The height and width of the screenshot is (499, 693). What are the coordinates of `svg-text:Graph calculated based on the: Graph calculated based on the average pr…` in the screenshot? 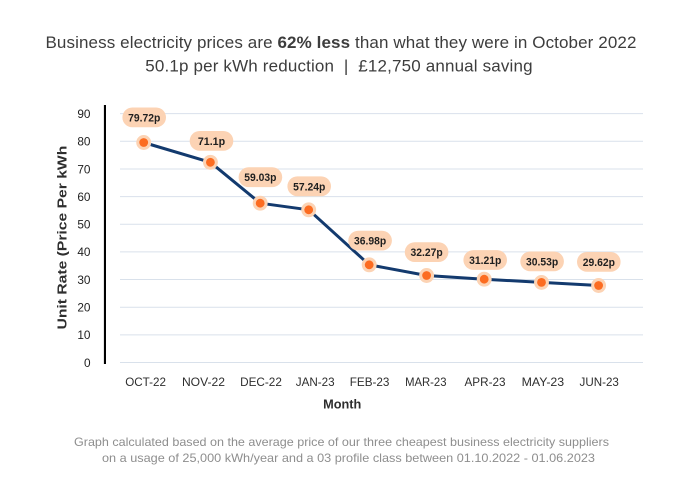 It's located at (341, 442).